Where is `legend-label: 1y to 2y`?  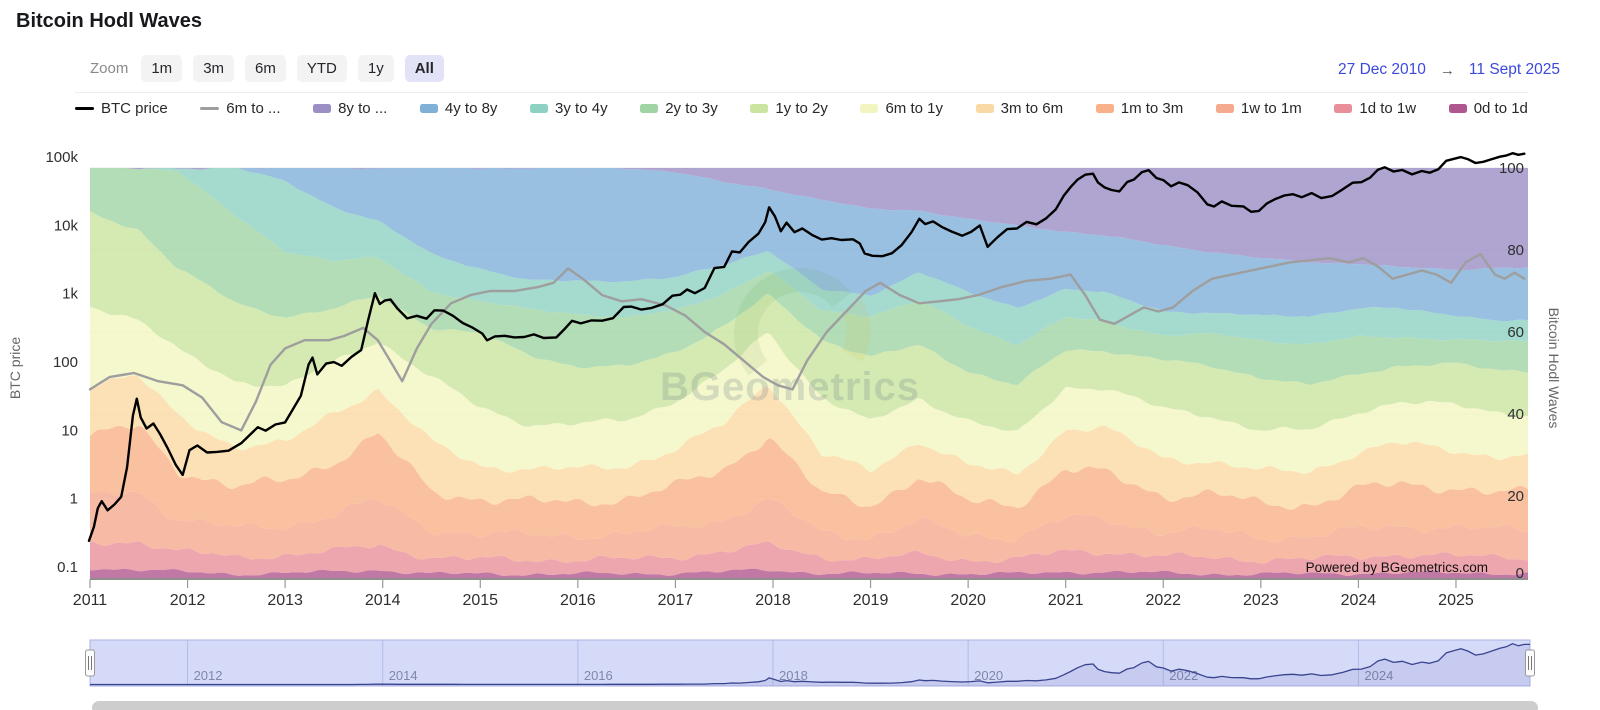
legend-label: 1y to 2y is located at coordinates (801, 108).